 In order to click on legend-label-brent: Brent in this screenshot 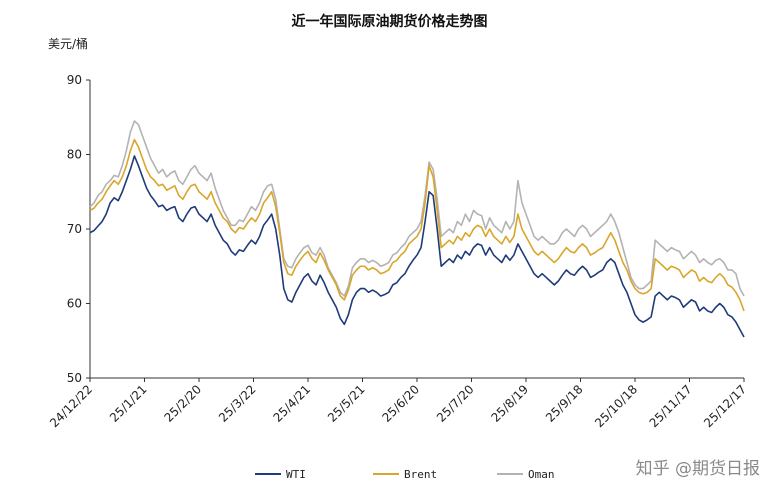, I will do `click(420, 474)`.